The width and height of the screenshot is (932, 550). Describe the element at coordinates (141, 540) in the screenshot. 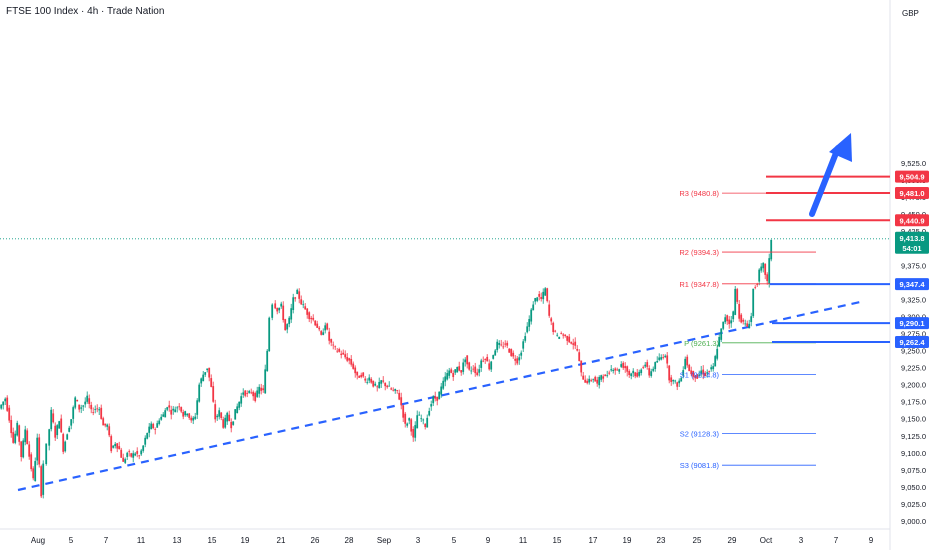

I see `x-tick-label: 11` at that location.